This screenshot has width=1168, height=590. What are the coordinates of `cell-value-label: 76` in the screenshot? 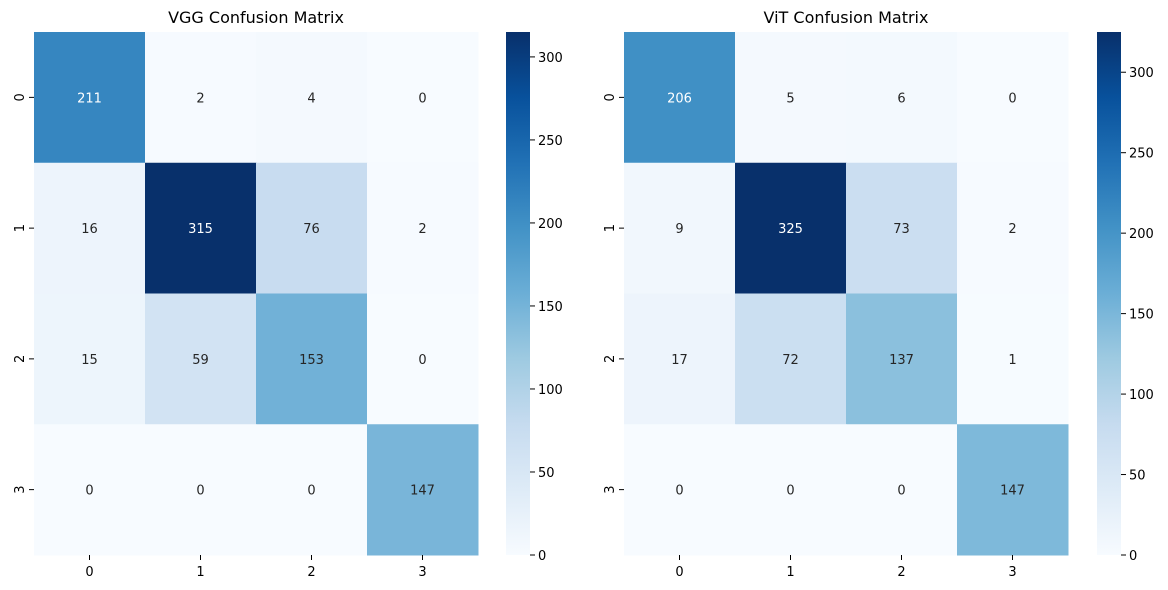 It's located at (311, 229).